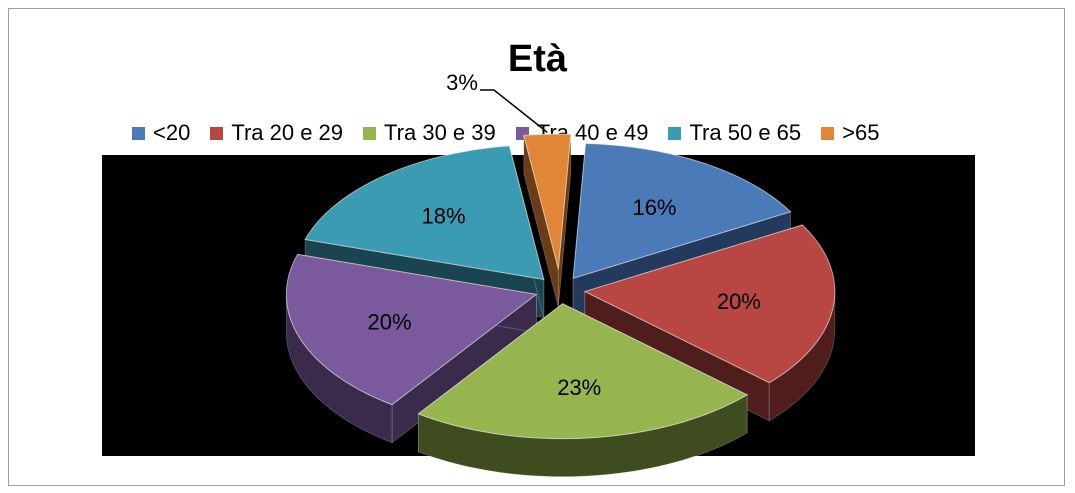  What do you see at coordinates (287, 132) in the screenshot?
I see `legend-label: Tra 20 e 29` at bounding box center [287, 132].